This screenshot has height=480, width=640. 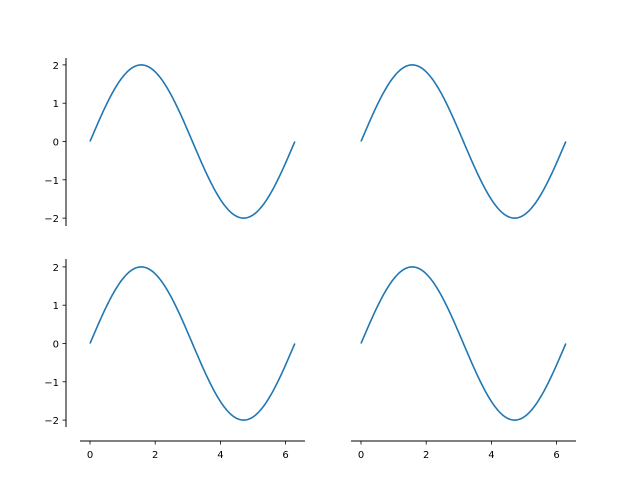 I want to click on subplot-top-left: 2 1 0 −1 −2, so click(x=170, y=142).